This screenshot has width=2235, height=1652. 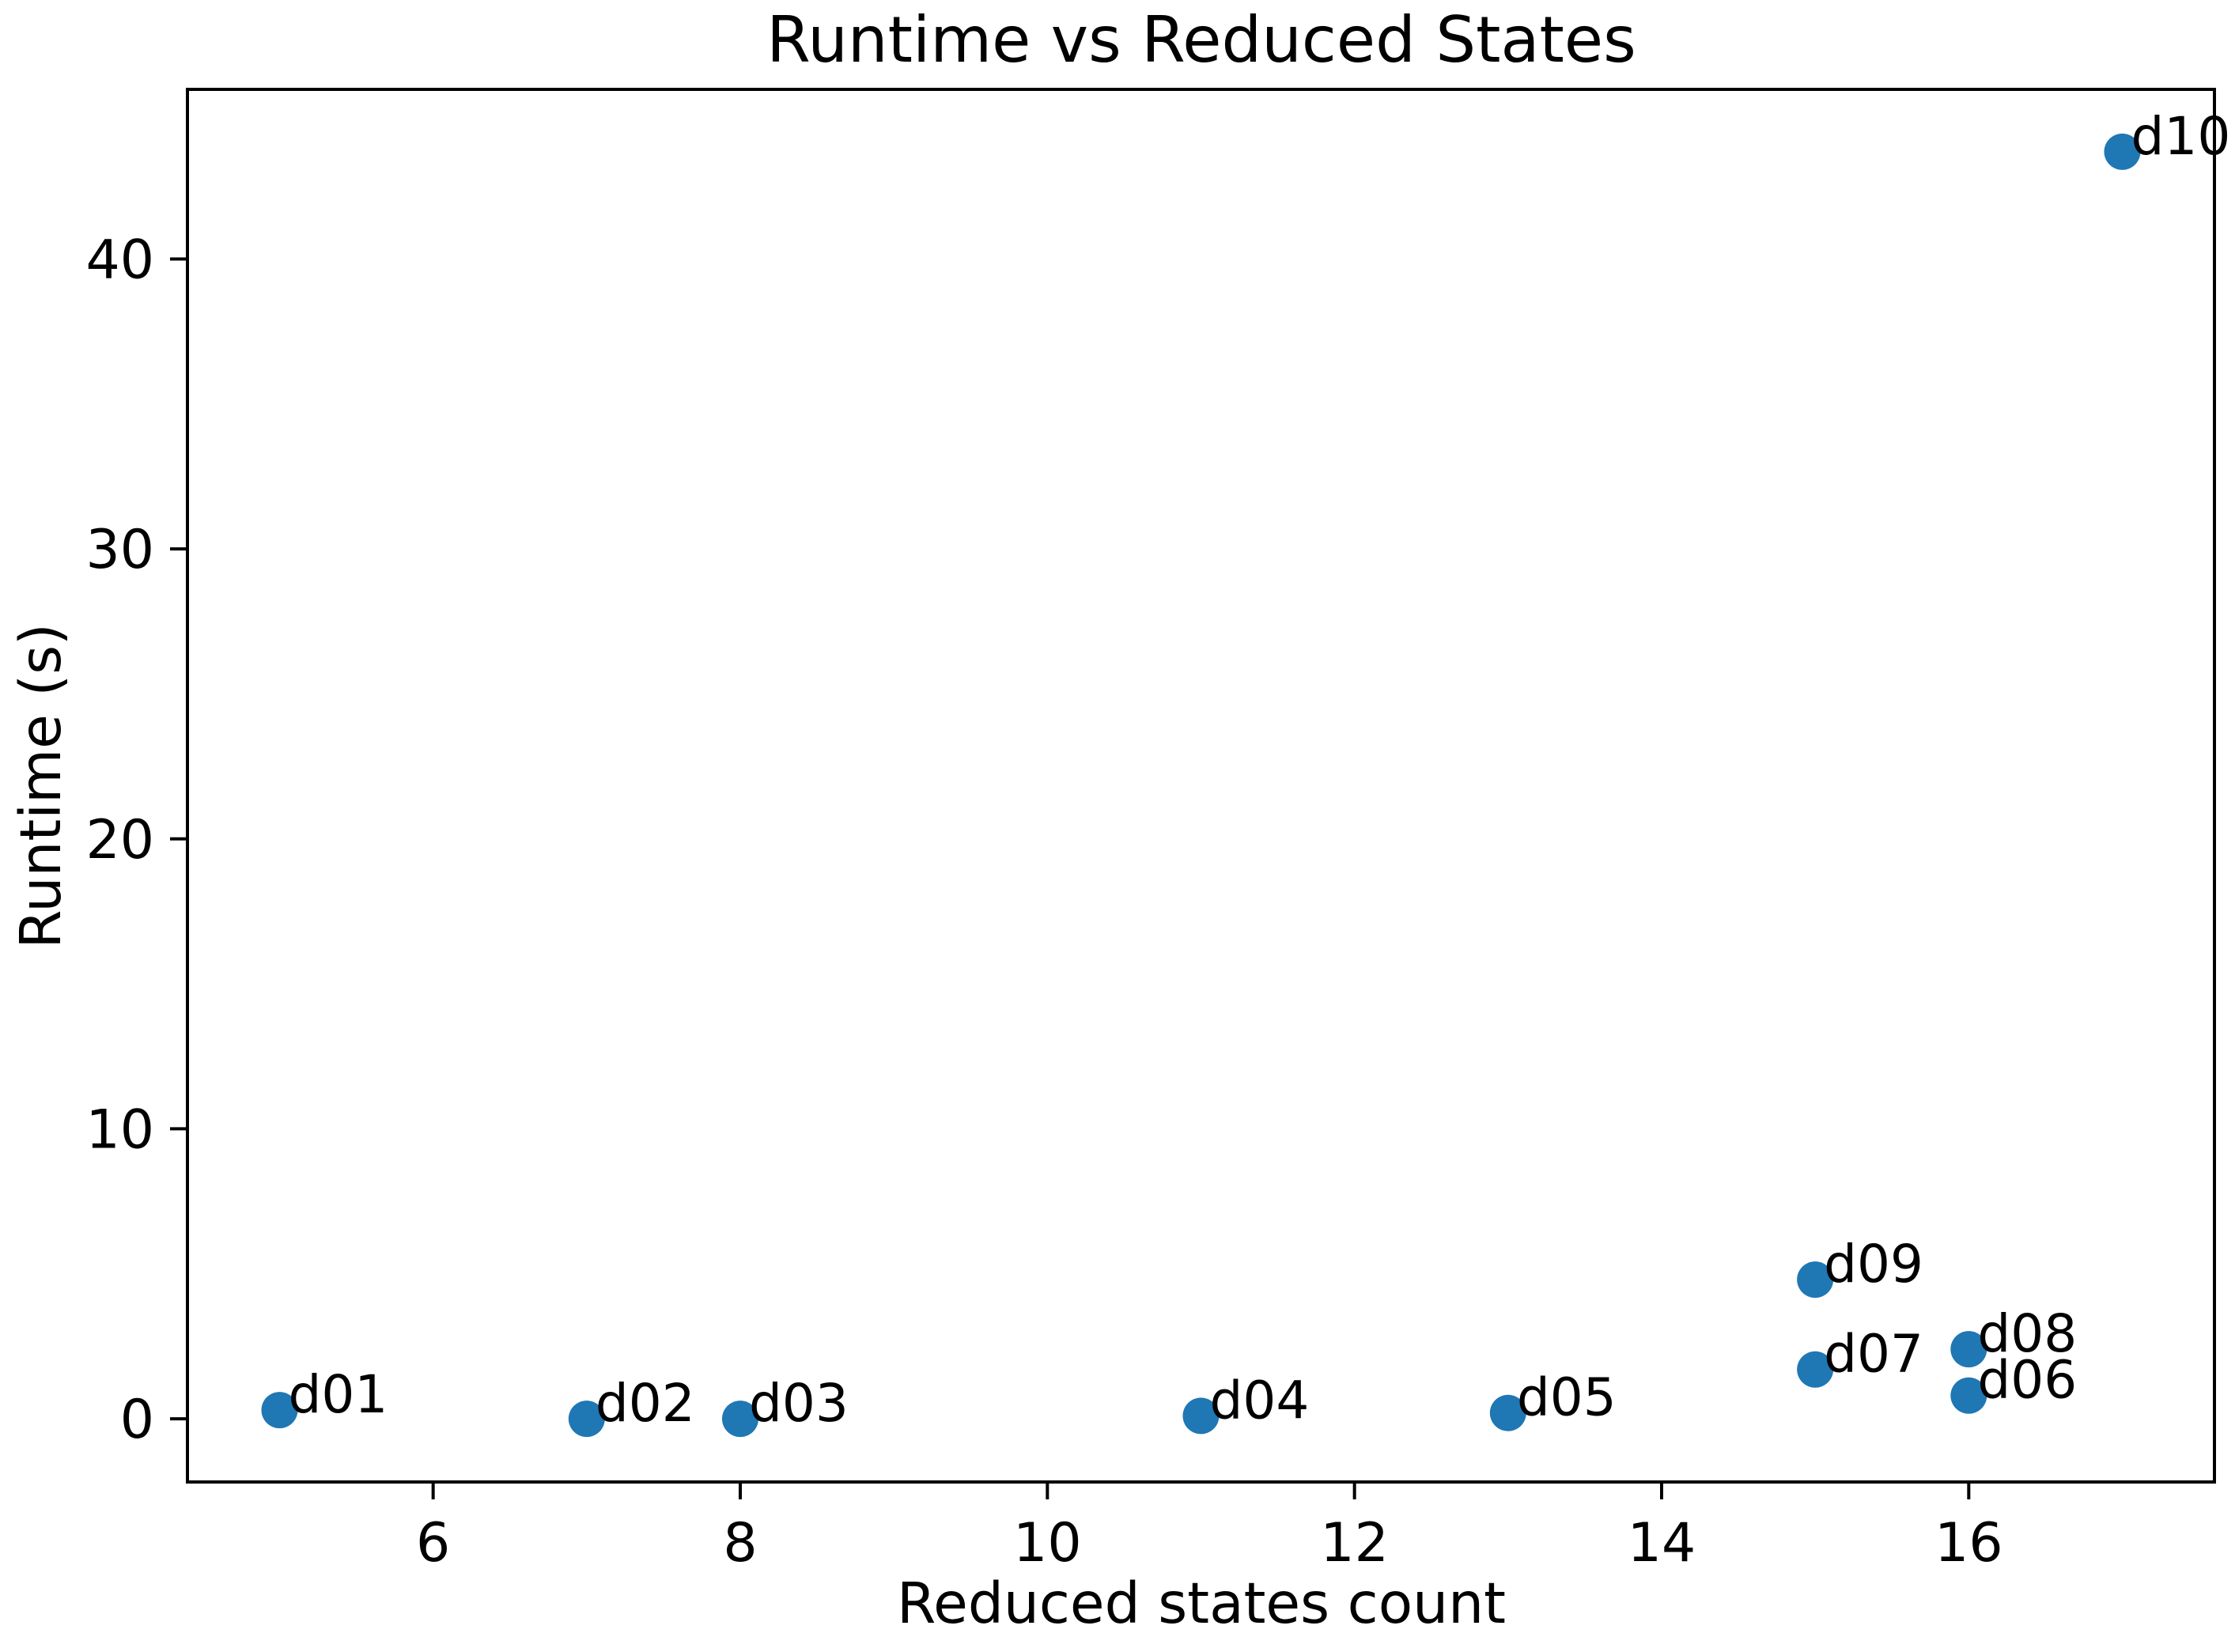 What do you see at coordinates (2027, 1333) in the screenshot?
I see `point-label-d08: d08` at bounding box center [2027, 1333].